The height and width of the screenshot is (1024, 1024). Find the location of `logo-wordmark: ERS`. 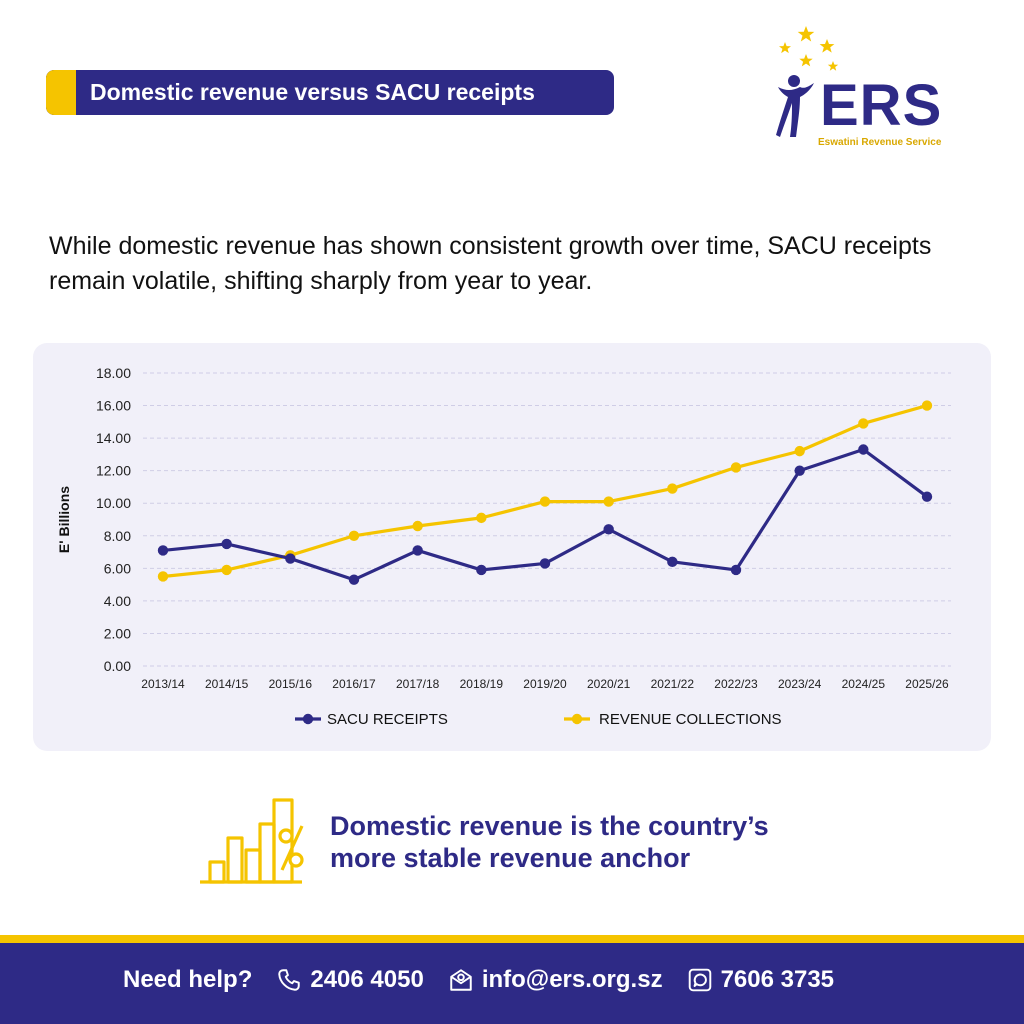

logo-wordmark: ERS is located at coordinates (881, 105).